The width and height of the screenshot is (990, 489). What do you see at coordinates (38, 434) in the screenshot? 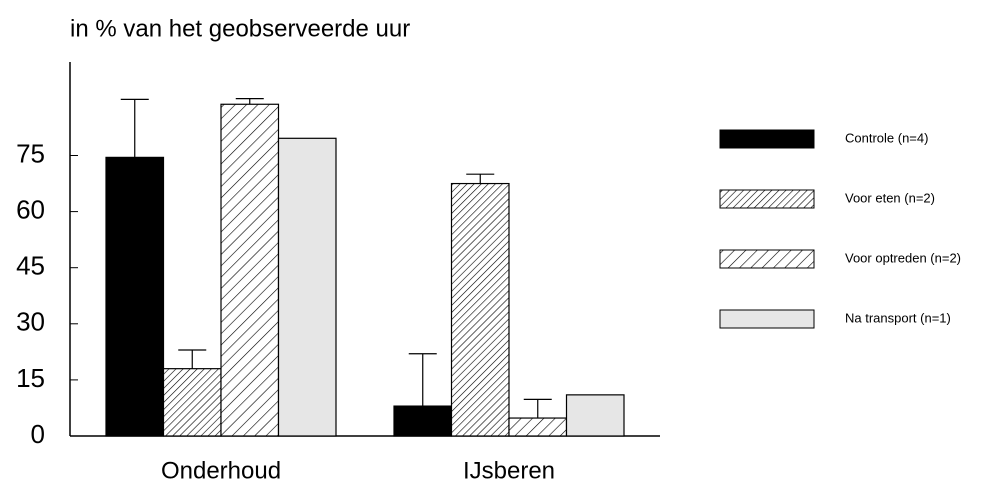
I see `y-tick-label: 0` at bounding box center [38, 434].